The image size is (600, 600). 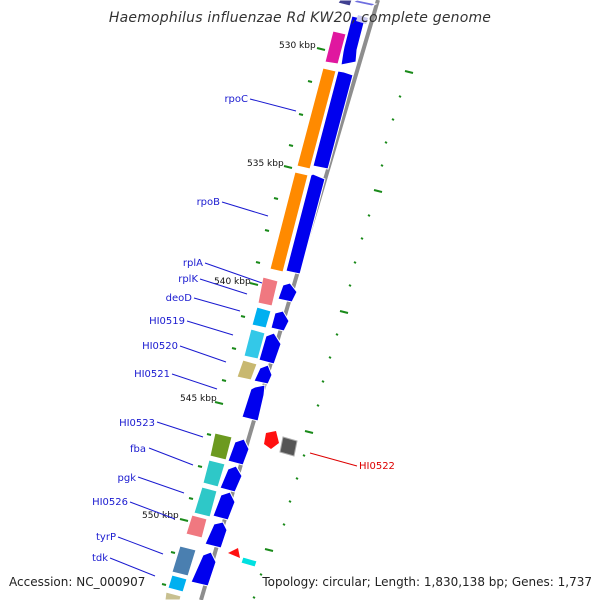 I want to click on gene-label-pgk: pgk, so click(x=127, y=478).